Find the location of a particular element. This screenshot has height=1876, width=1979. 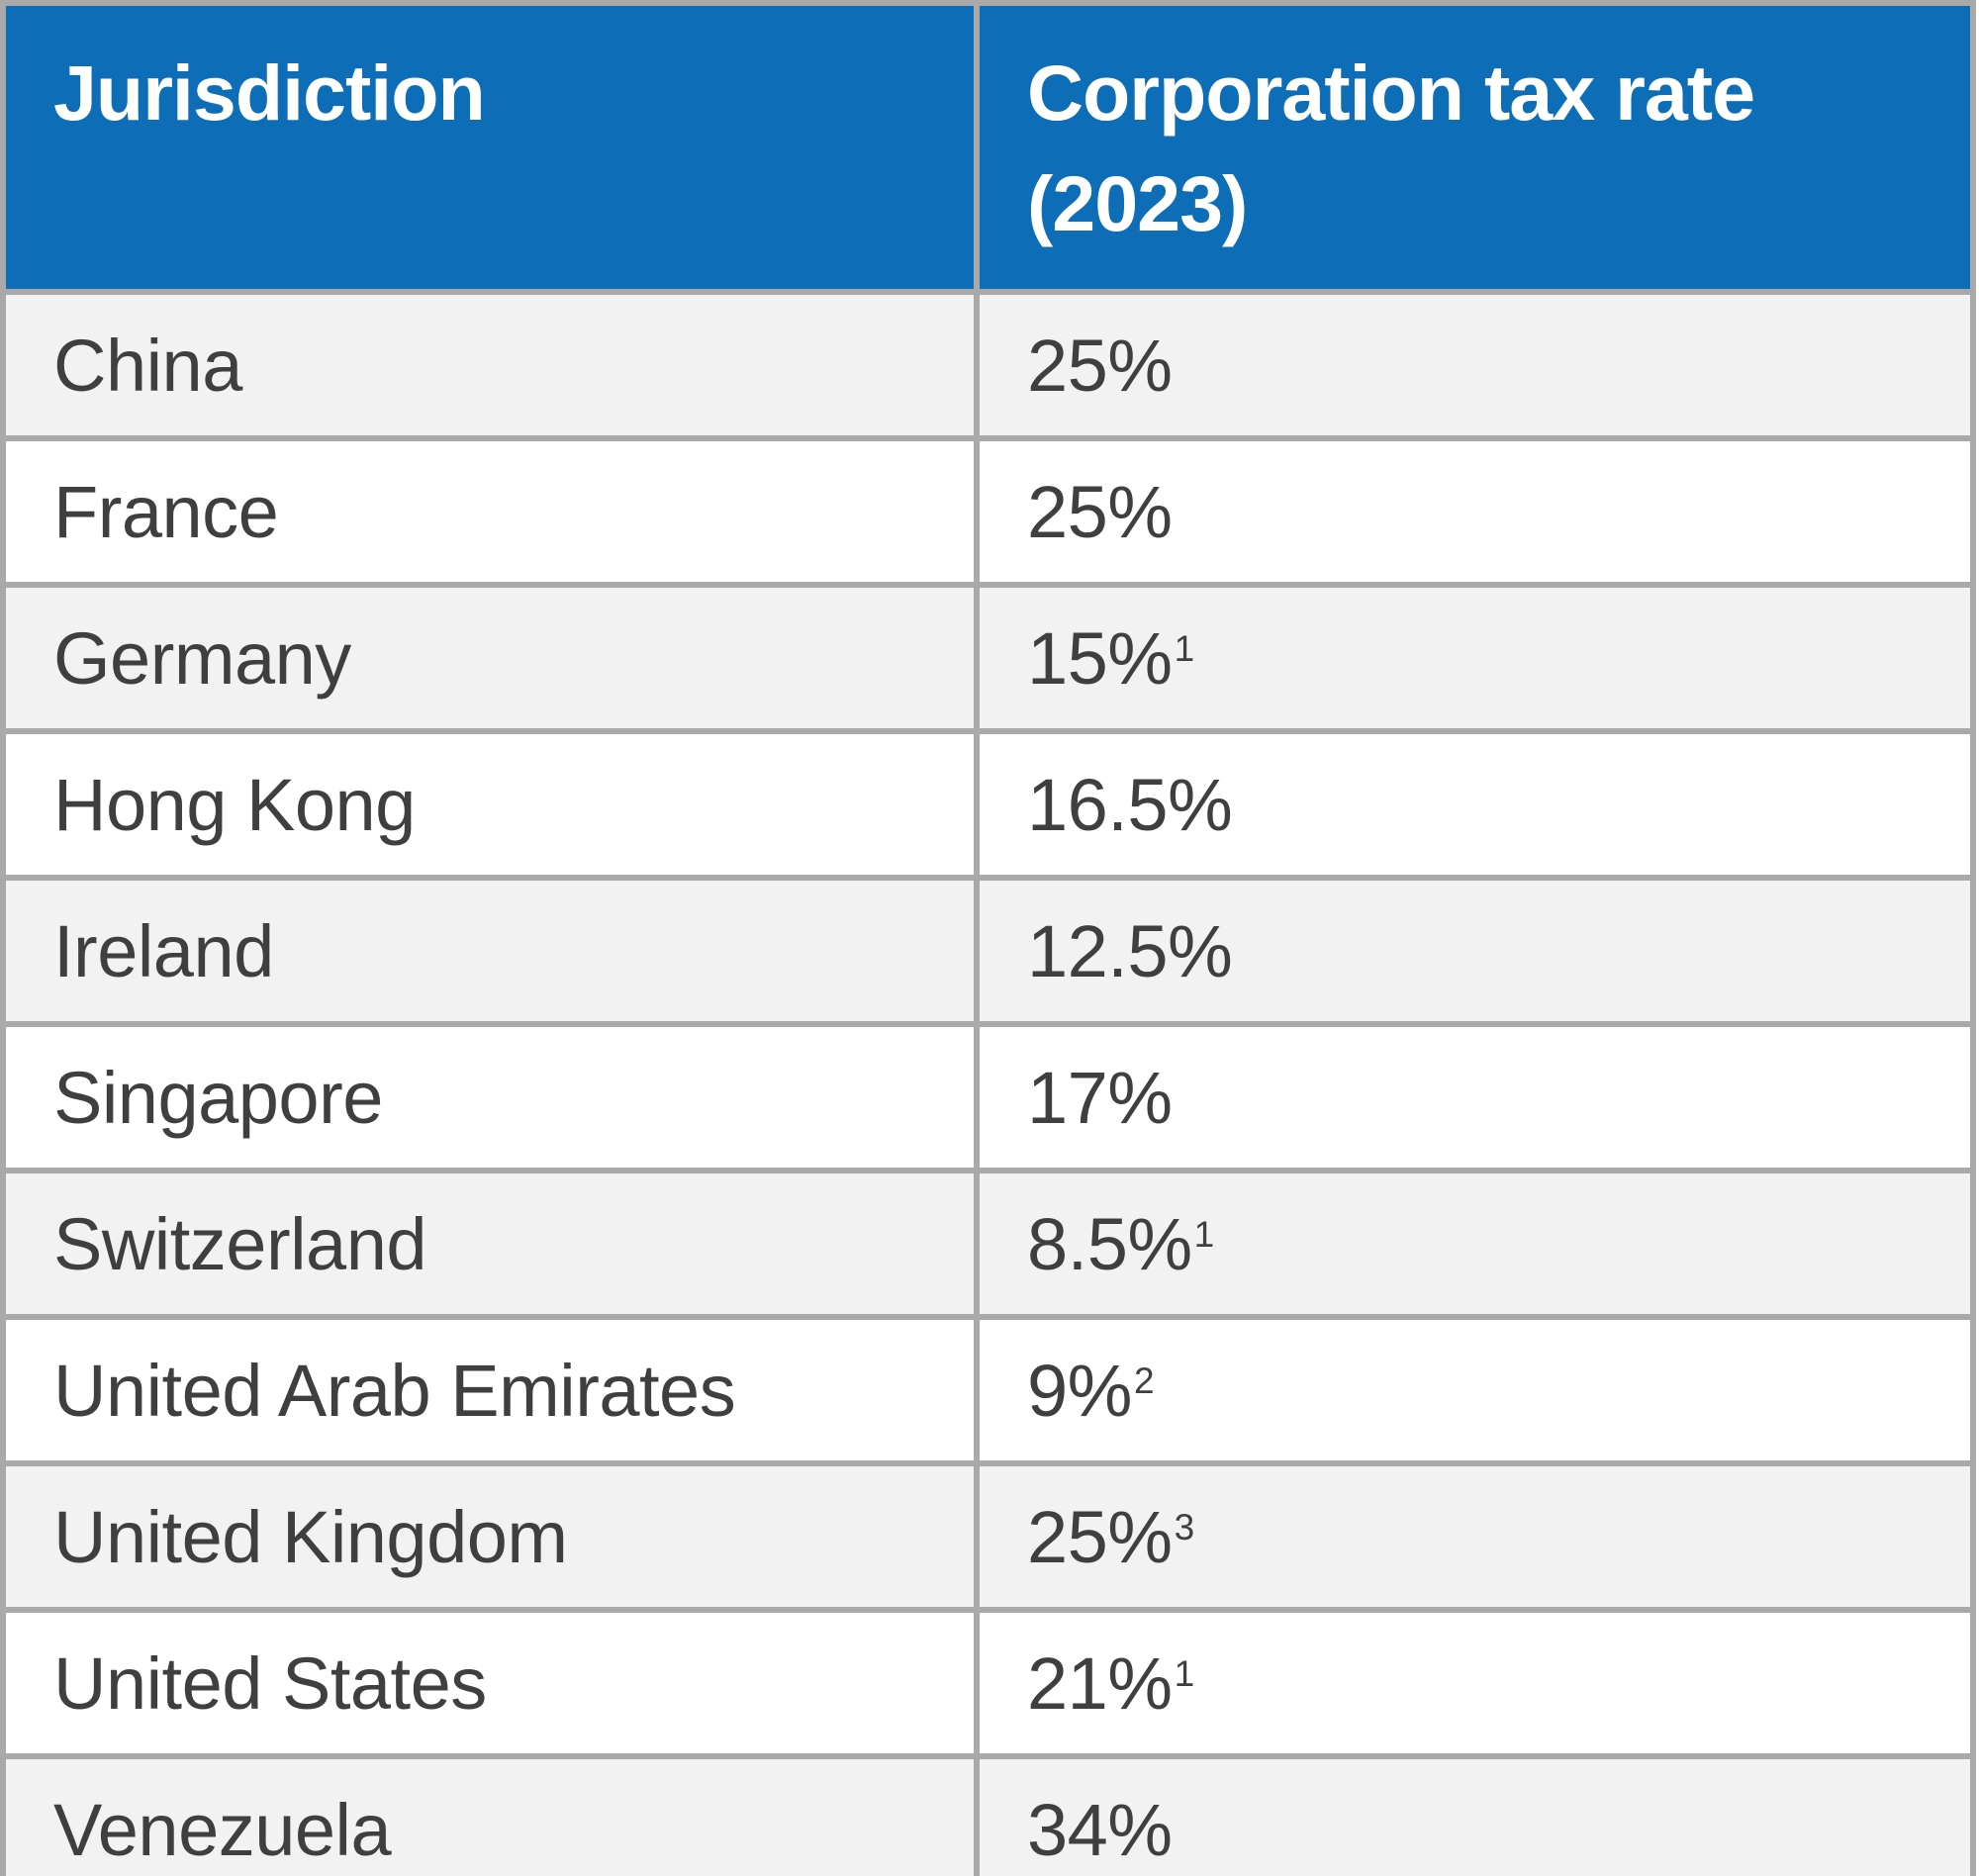

table-row: United Kingdom 25%3 is located at coordinates (988, 1537).